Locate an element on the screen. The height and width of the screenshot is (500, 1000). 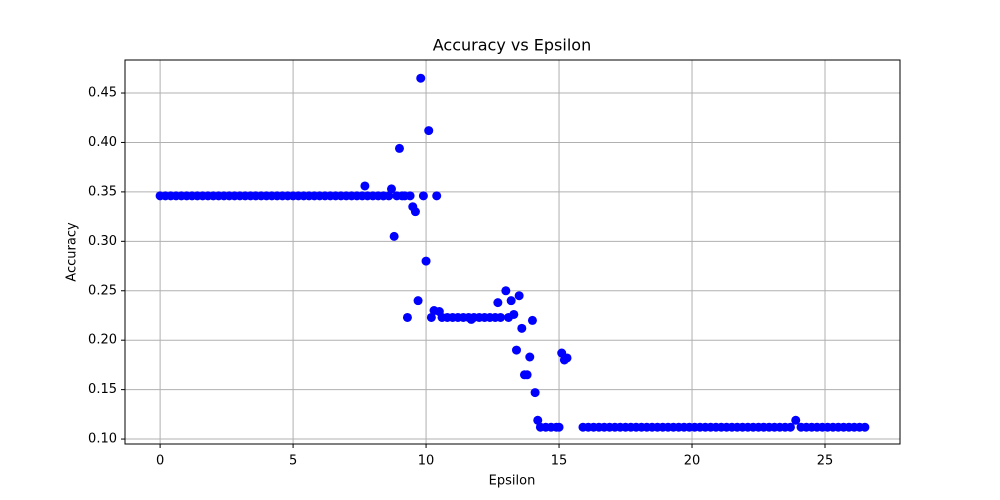
x-tick-label: 5 is located at coordinates (293, 461).